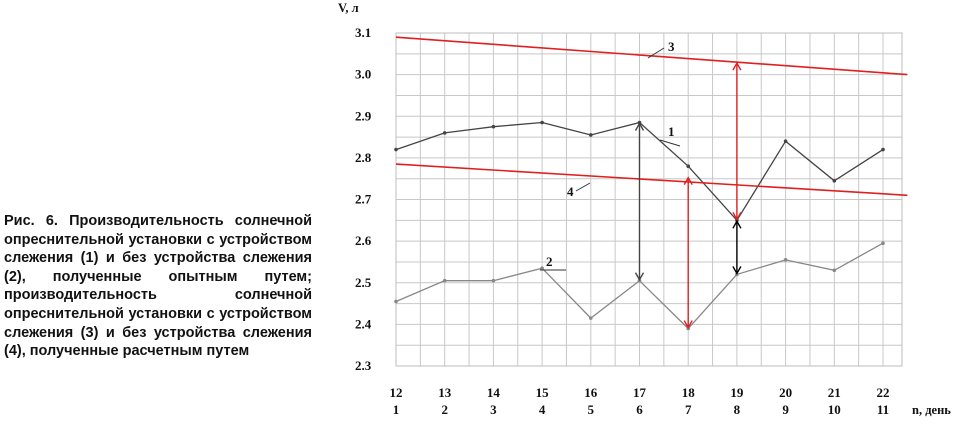 This screenshot has width=966, height=425. Describe the element at coordinates (688, 409) in the screenshot. I see `x-tick-label-n: 7` at that location.